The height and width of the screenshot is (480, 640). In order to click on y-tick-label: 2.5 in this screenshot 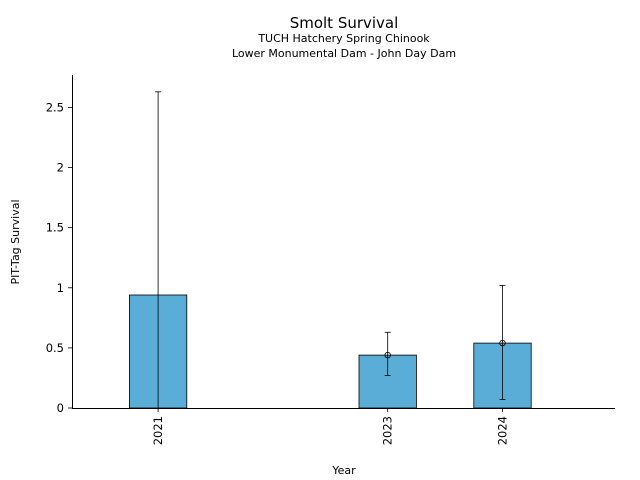, I will do `click(55, 107)`.